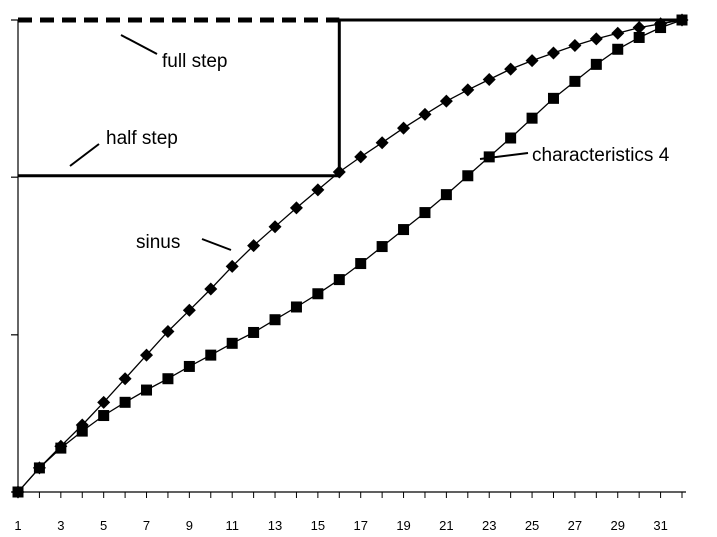  Describe the element at coordinates (618, 525) in the screenshot. I see `x-tick-label: 29` at that location.